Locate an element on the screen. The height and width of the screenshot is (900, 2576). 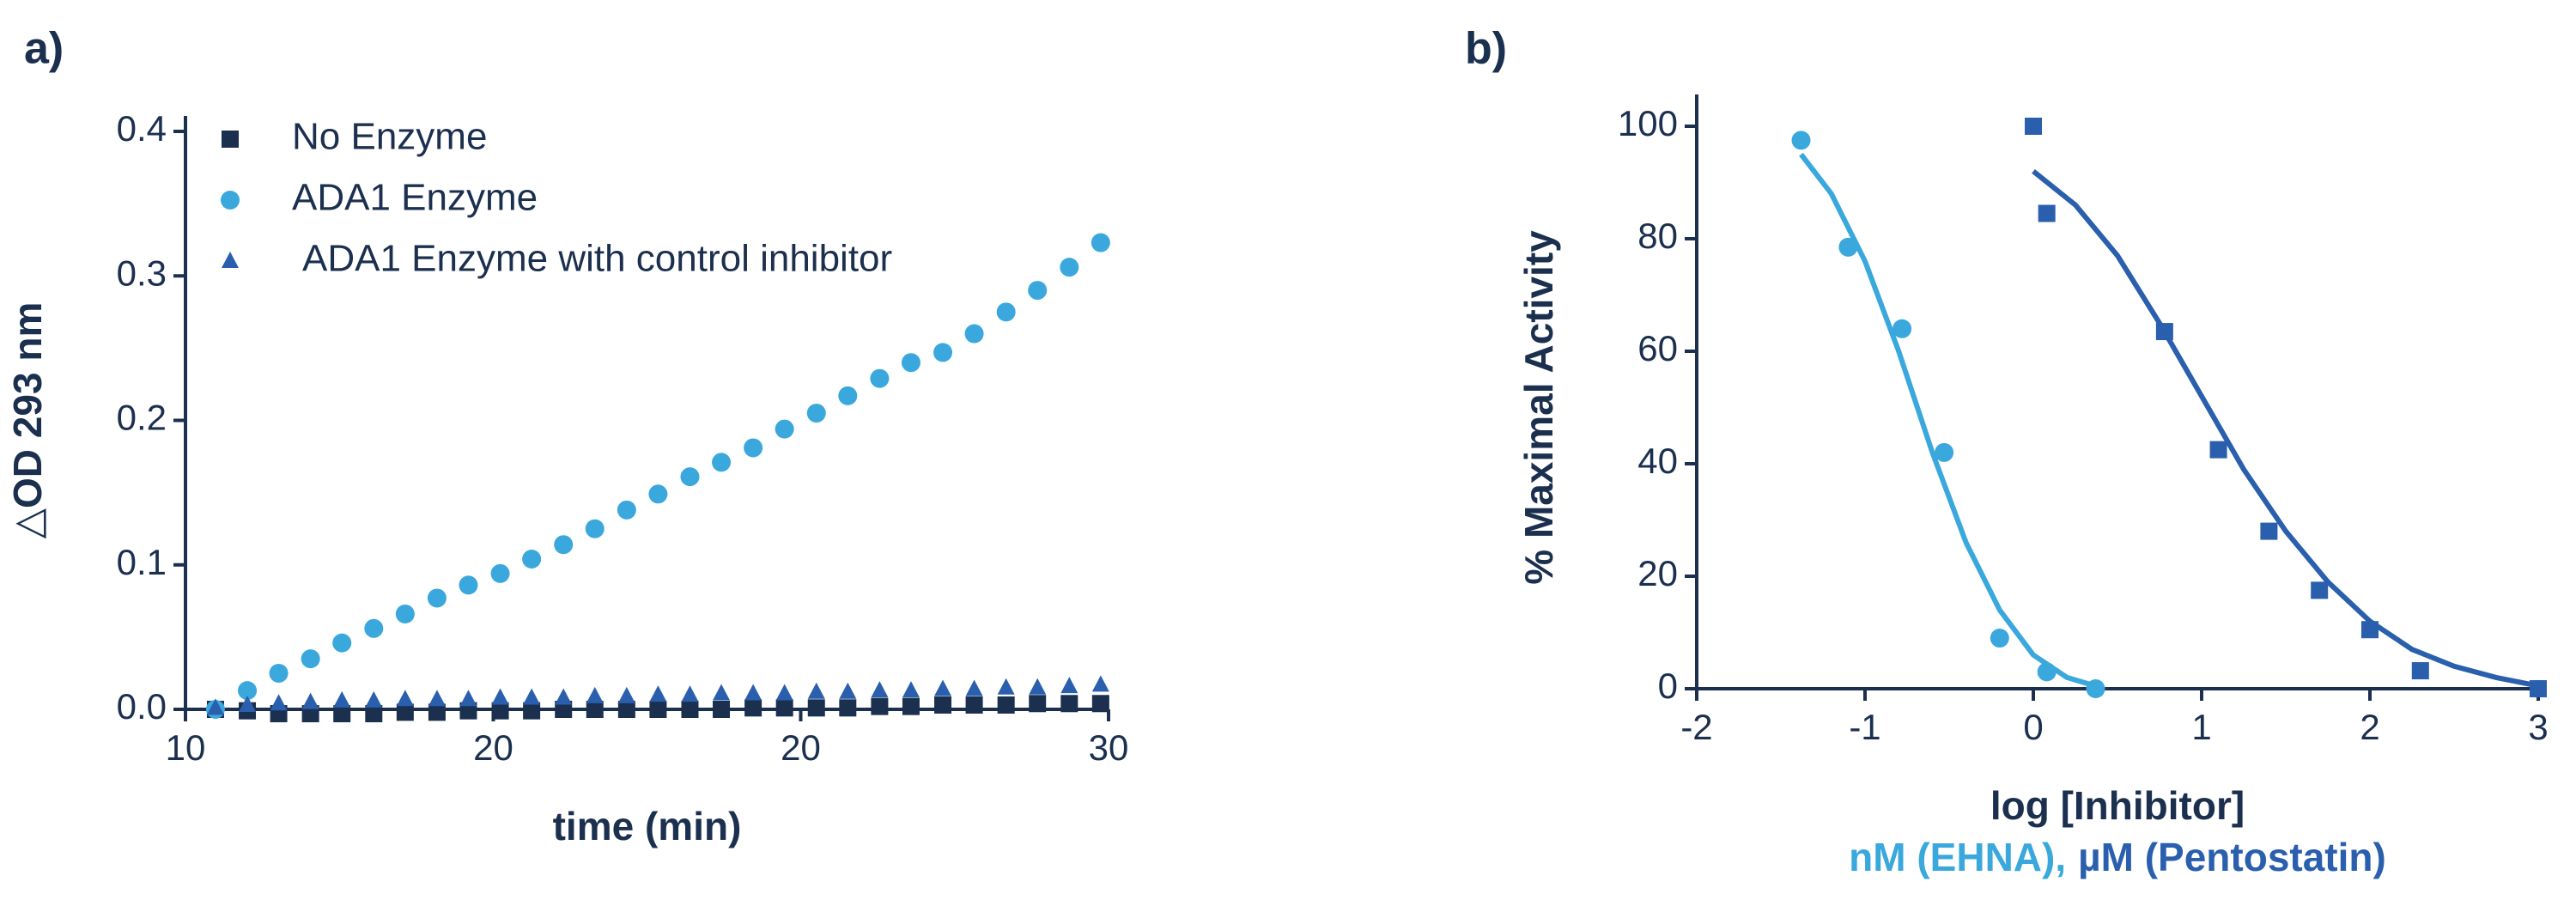
x-tick-label: 1 is located at coordinates (2201, 727).